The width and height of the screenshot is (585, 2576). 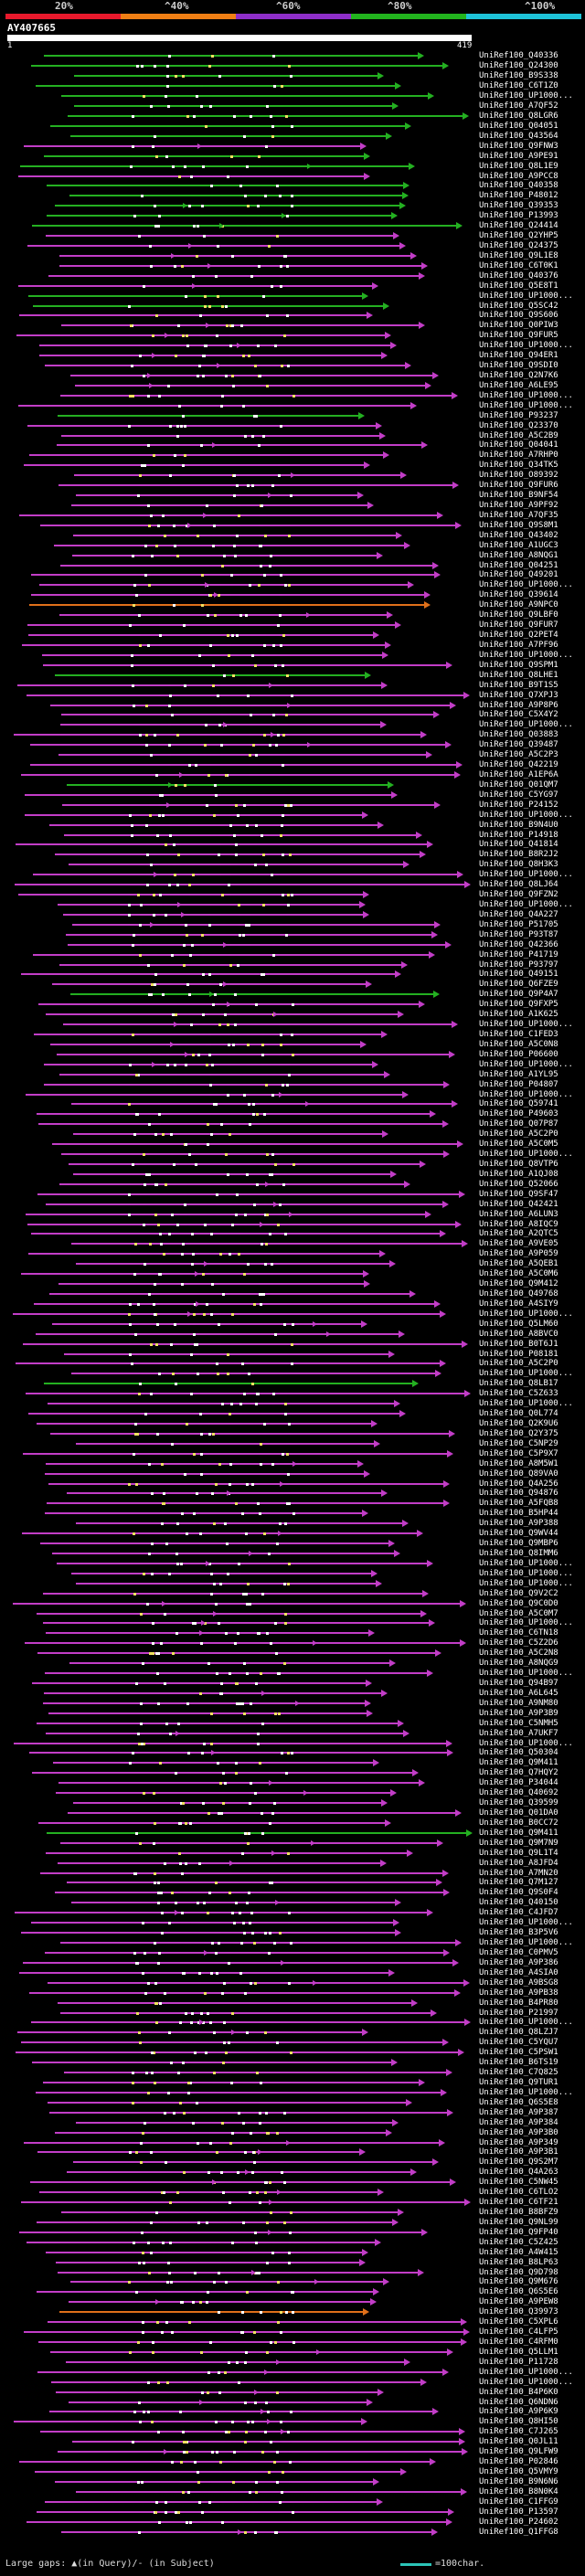 I want to click on hit-label: UniRef100_C6T1Z0, so click(x=518, y=85).